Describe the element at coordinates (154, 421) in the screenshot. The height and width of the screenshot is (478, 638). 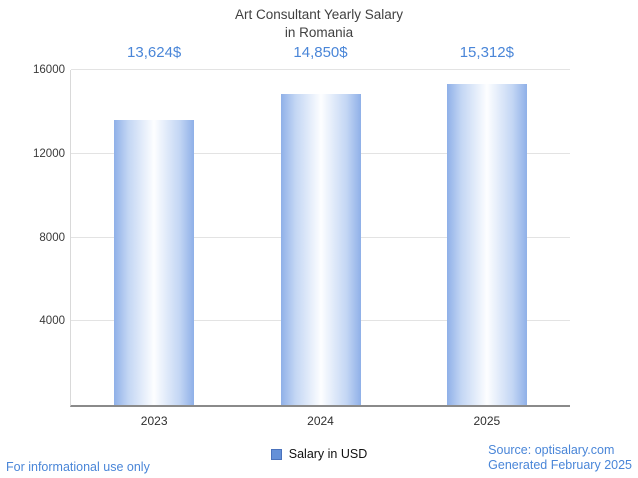
I see `x-axis-tick-label: 2023` at that location.